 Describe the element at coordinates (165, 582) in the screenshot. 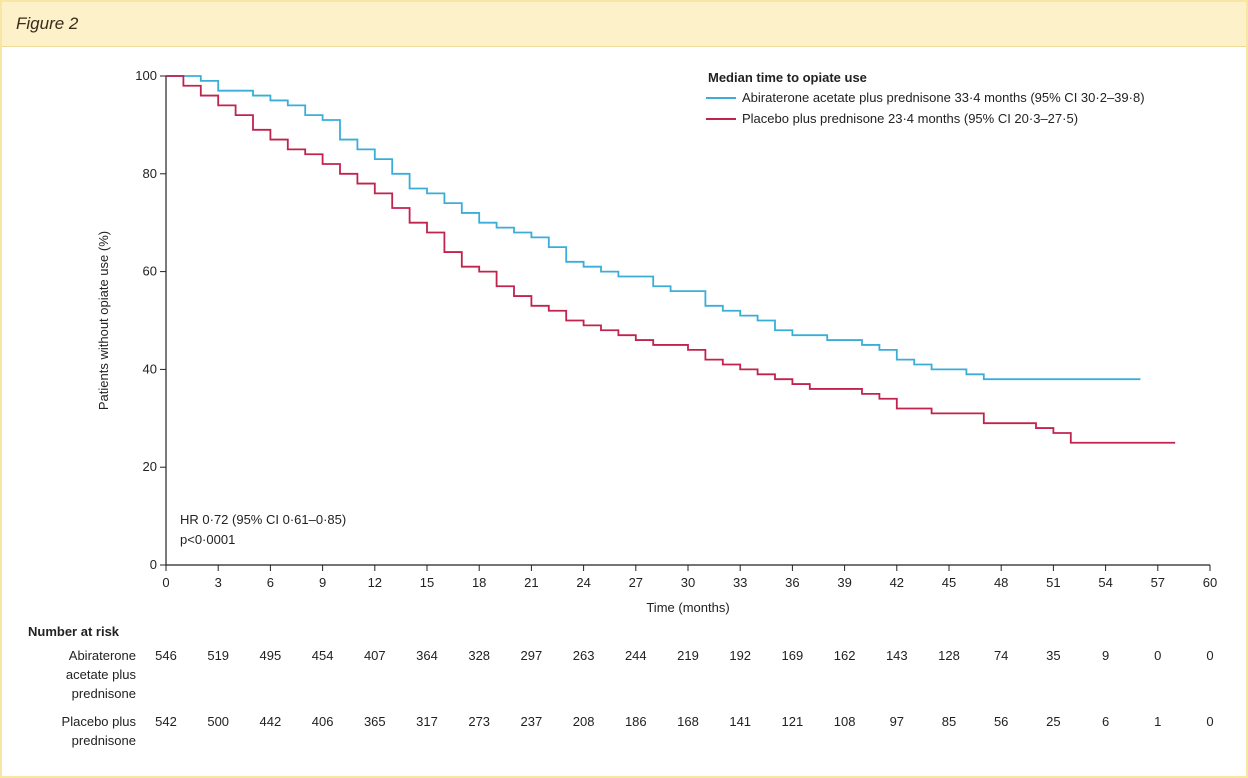

I see `x-tick-label: 0` at that location.